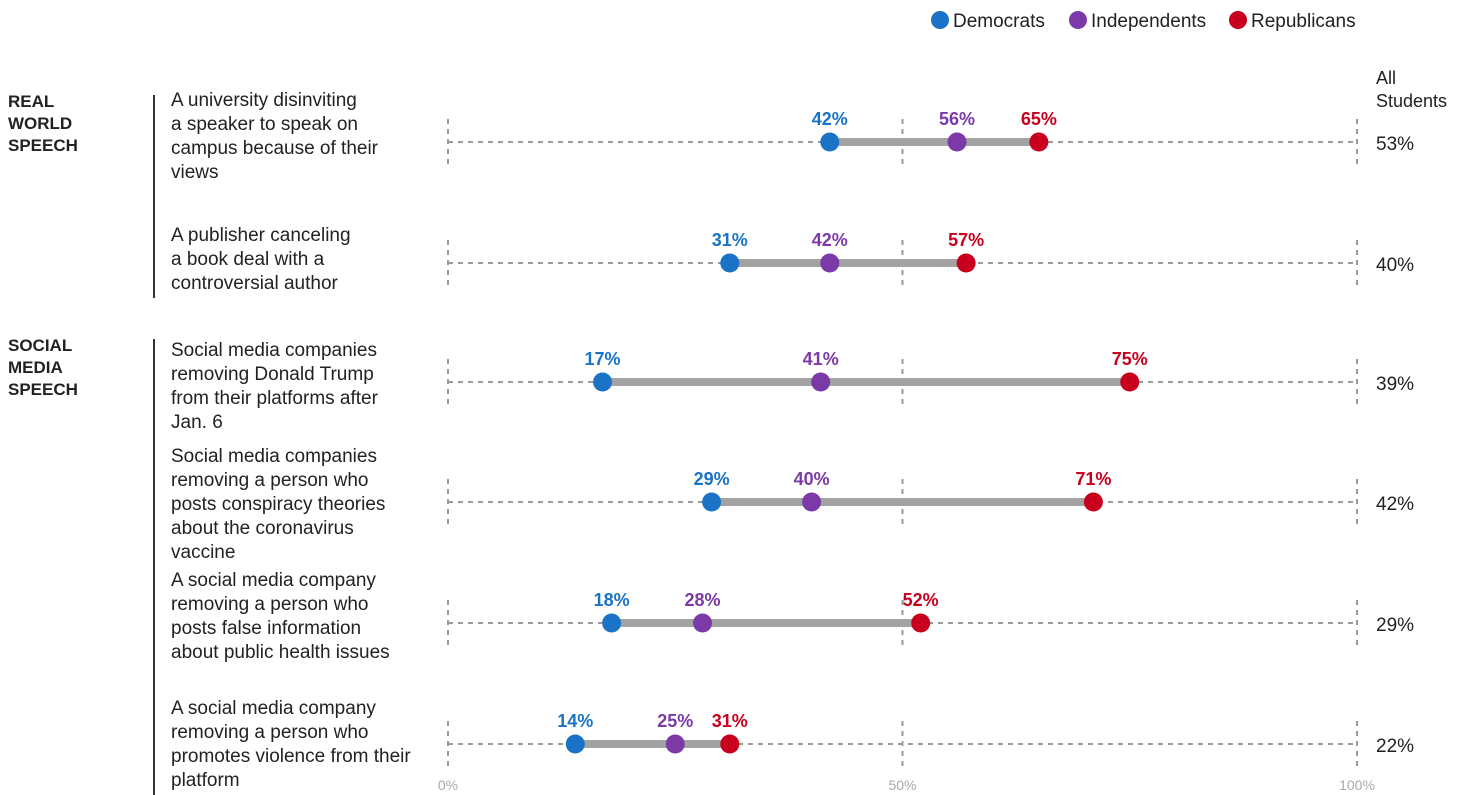  What do you see at coordinates (1395, 144) in the screenshot?
I see `all-students-value: 53%` at bounding box center [1395, 144].